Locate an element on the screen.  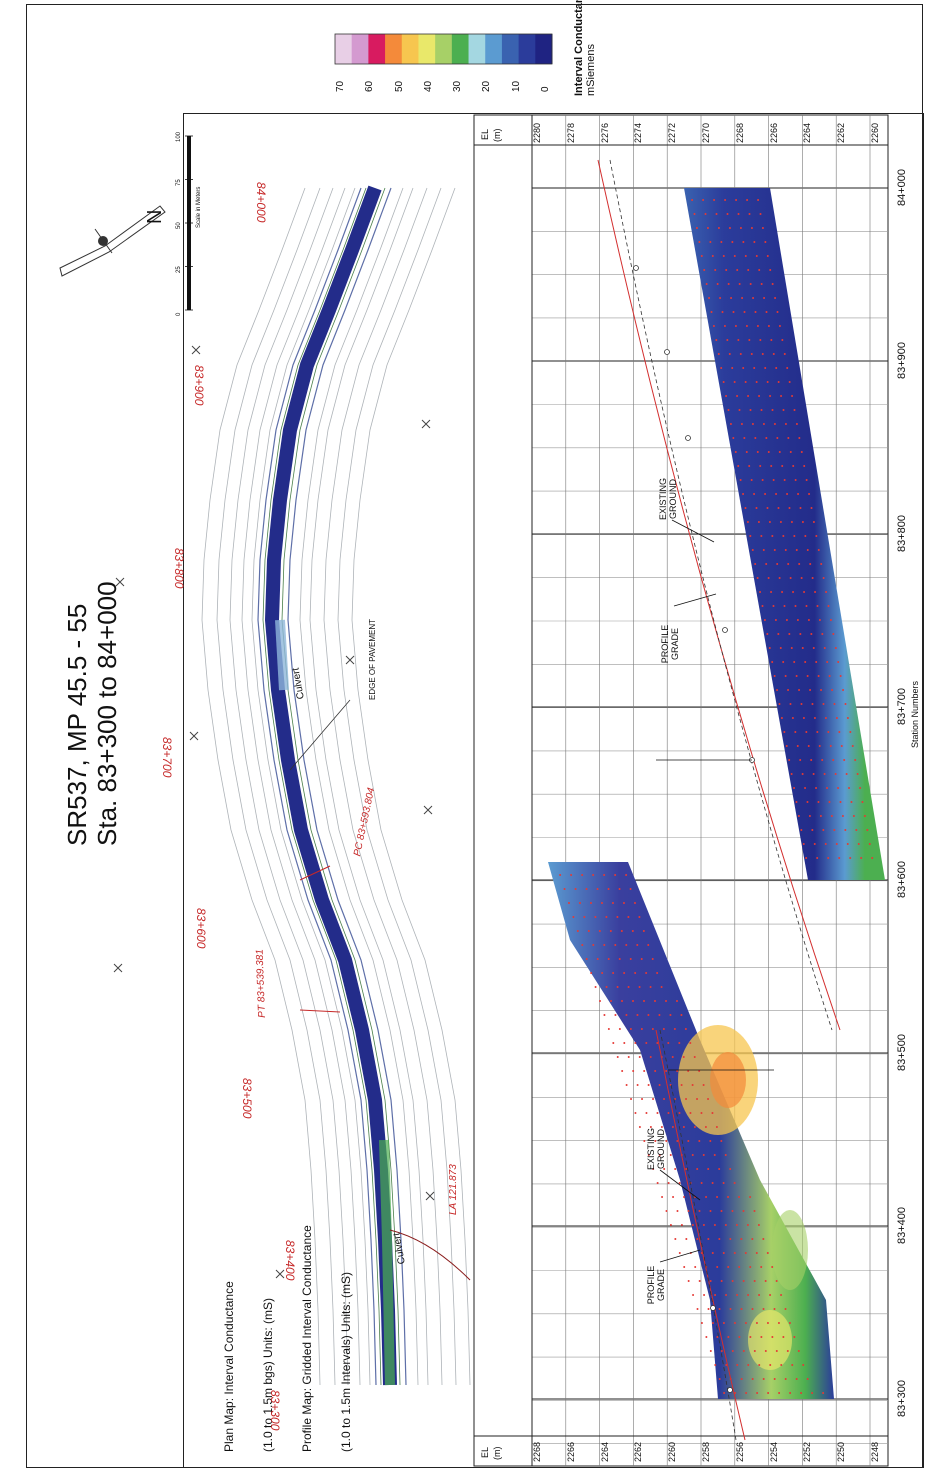
existing-ground-text-right: EXISTING GROUND is located at coordinates (668, 499).